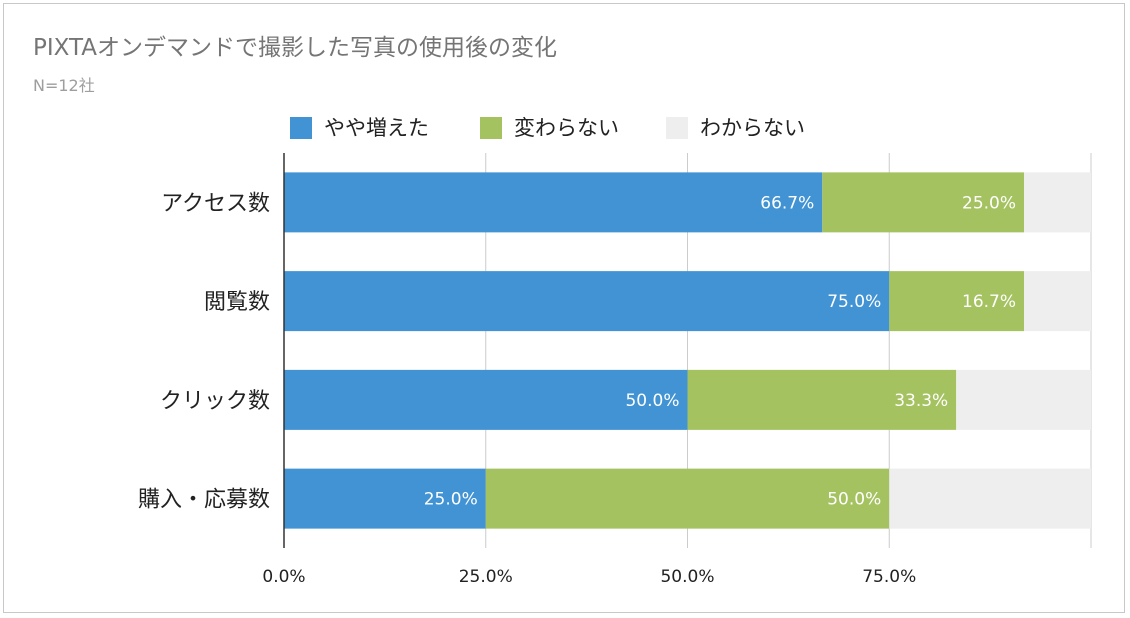  What do you see at coordinates (486, 577) in the screenshot?
I see `x-tick-label: 25.0%` at bounding box center [486, 577].